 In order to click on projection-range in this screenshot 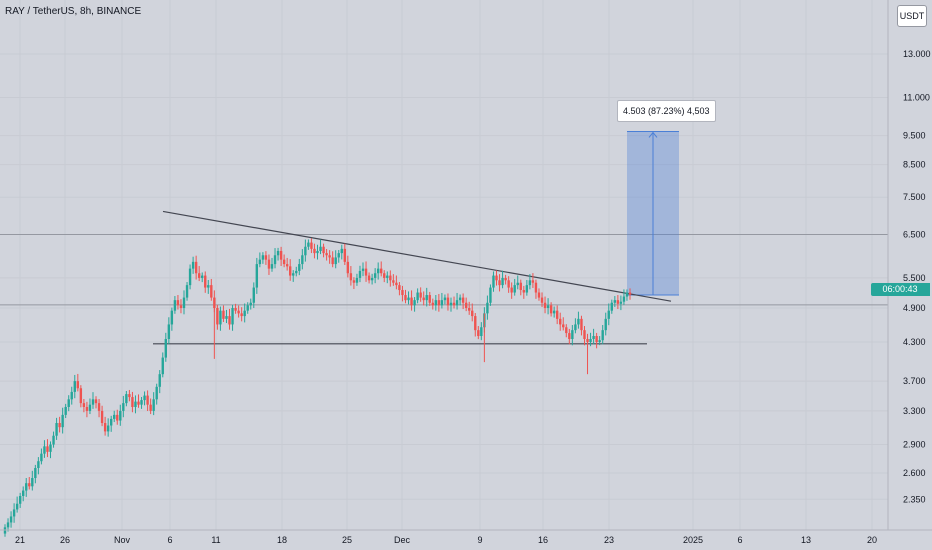, I will do `click(653, 213)`.